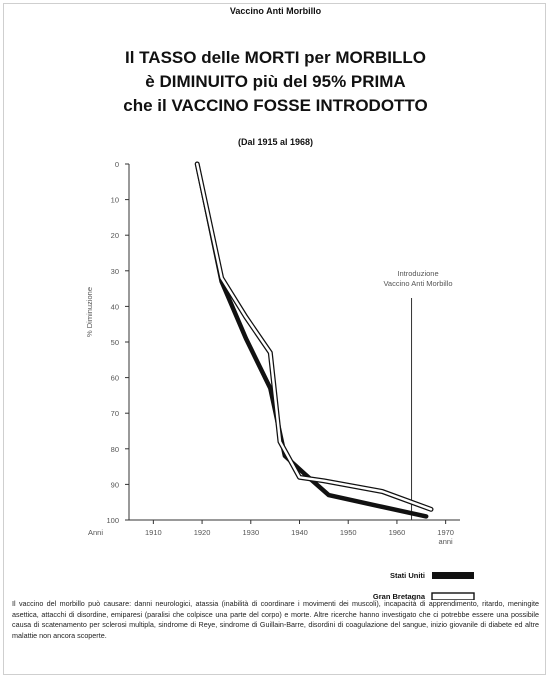 The width and height of the screenshot is (551, 679). Describe the element at coordinates (417, 283) in the screenshot. I see `annotation-label: Vaccino Anti Morbillo` at that location.